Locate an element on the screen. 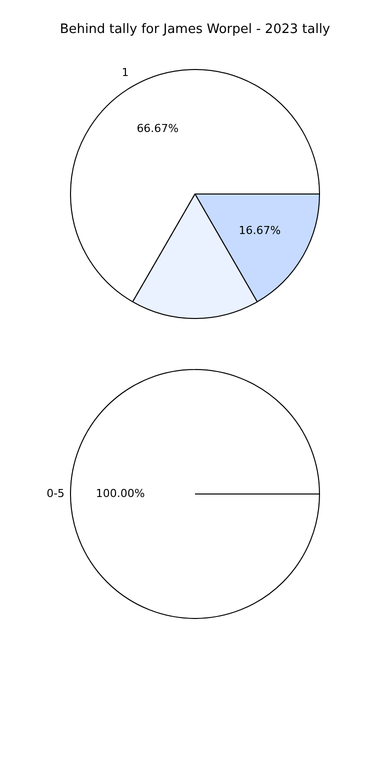 The height and width of the screenshot is (780, 390). data-label: 16.67% is located at coordinates (259, 231).